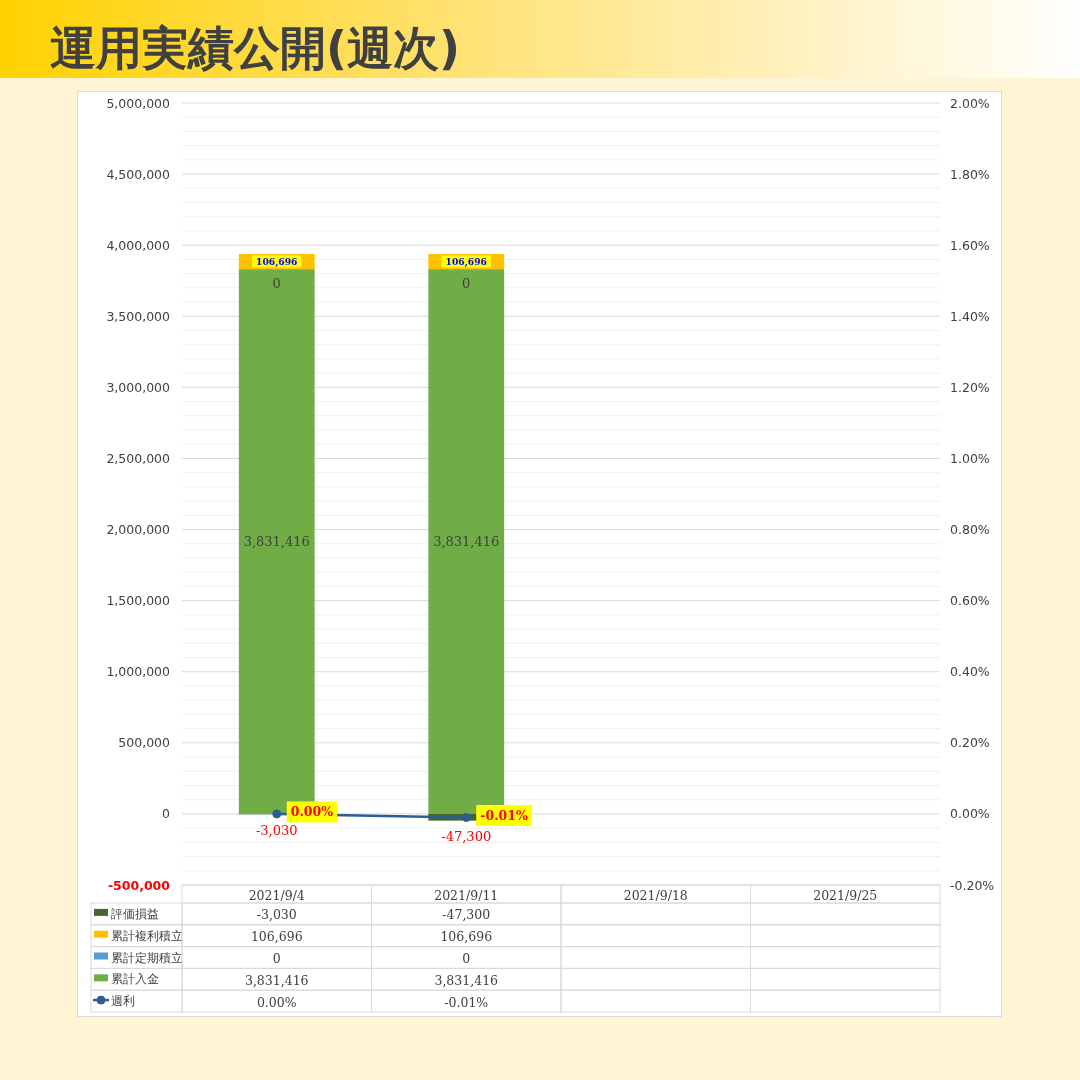 Image resolution: width=1080 pixels, height=1080 pixels. I want to click on legend-label: 週利, so click(123, 1001).